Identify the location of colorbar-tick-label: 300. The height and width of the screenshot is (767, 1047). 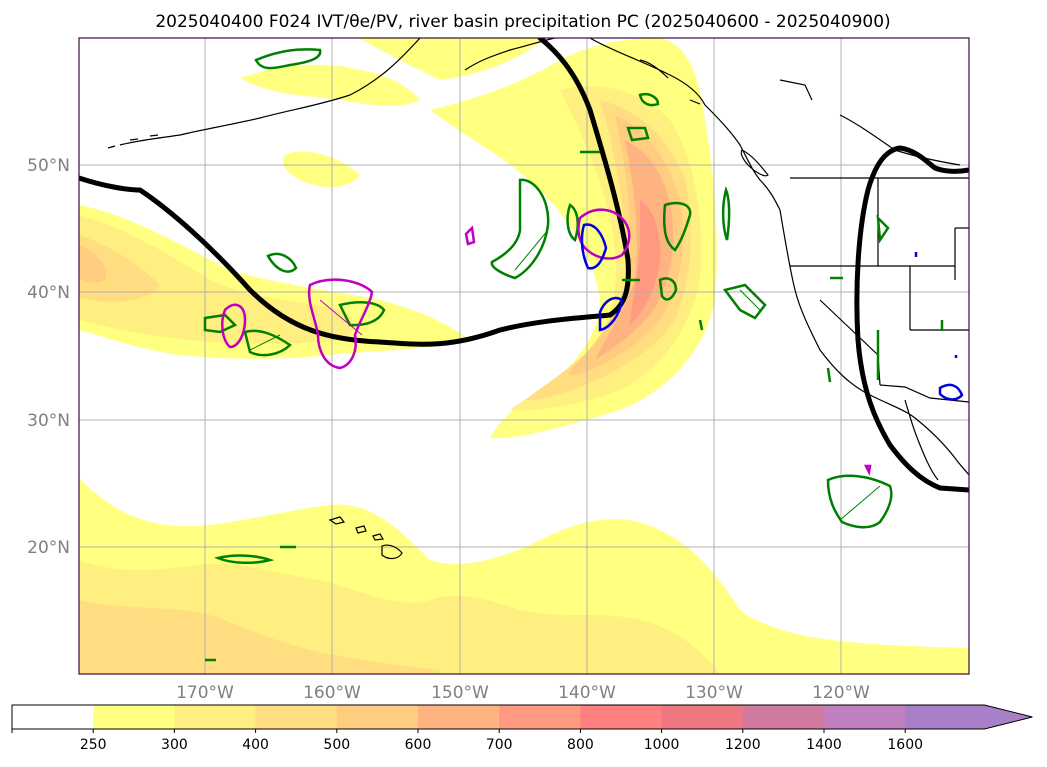
(174, 745).